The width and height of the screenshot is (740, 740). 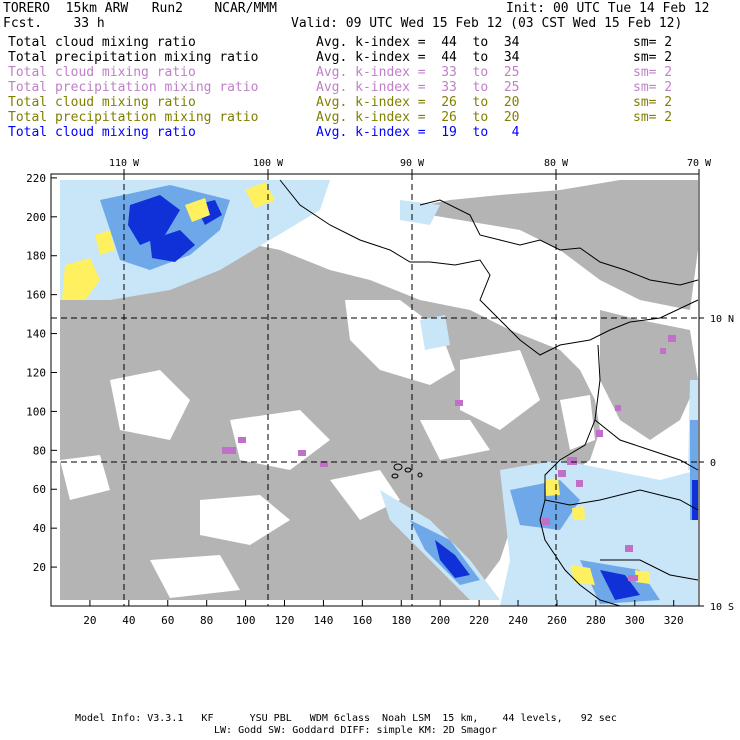 I want to click on x-tick-label: 160, so click(x=362, y=620).